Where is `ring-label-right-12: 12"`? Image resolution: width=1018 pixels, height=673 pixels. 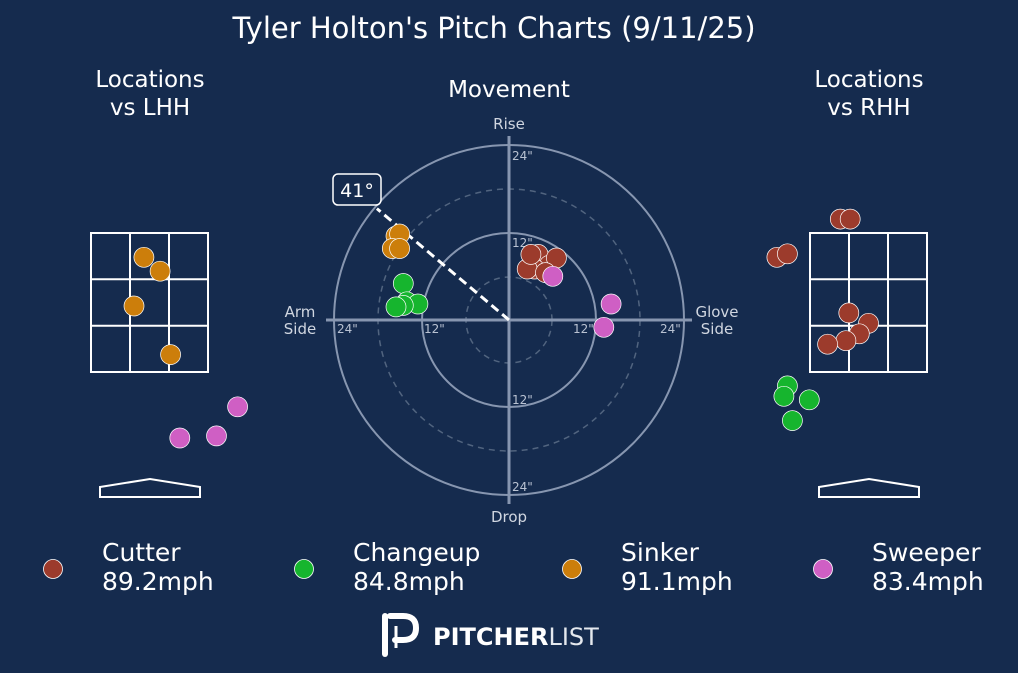
ring-label-right-12: 12" is located at coordinates (583, 329).